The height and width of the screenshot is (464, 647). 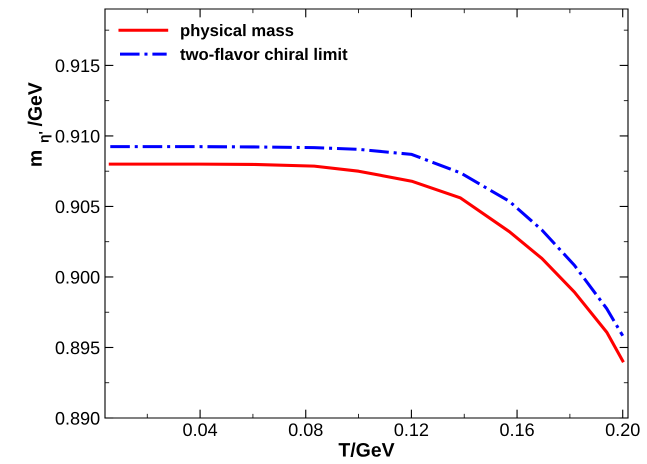 I want to click on x-tick-label: 0.20, so click(x=623, y=429).